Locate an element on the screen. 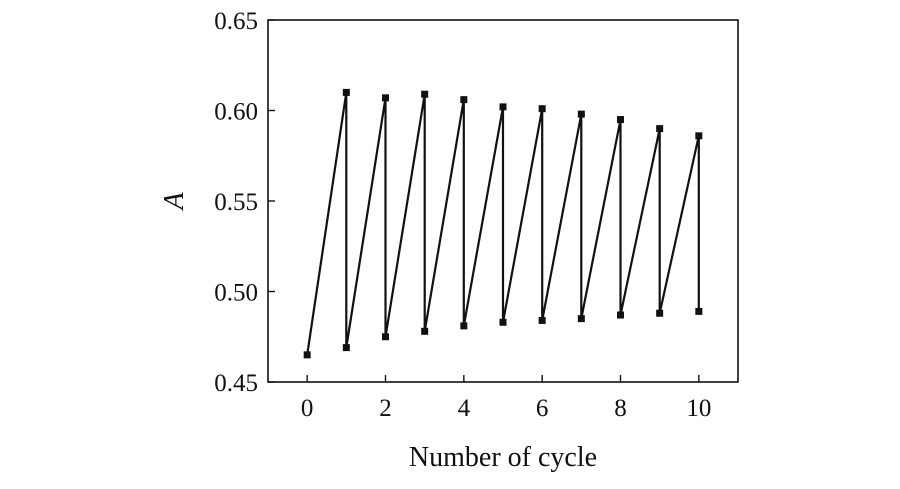 The image size is (900, 489). y-tick-label: 0.55 is located at coordinates (236, 202).